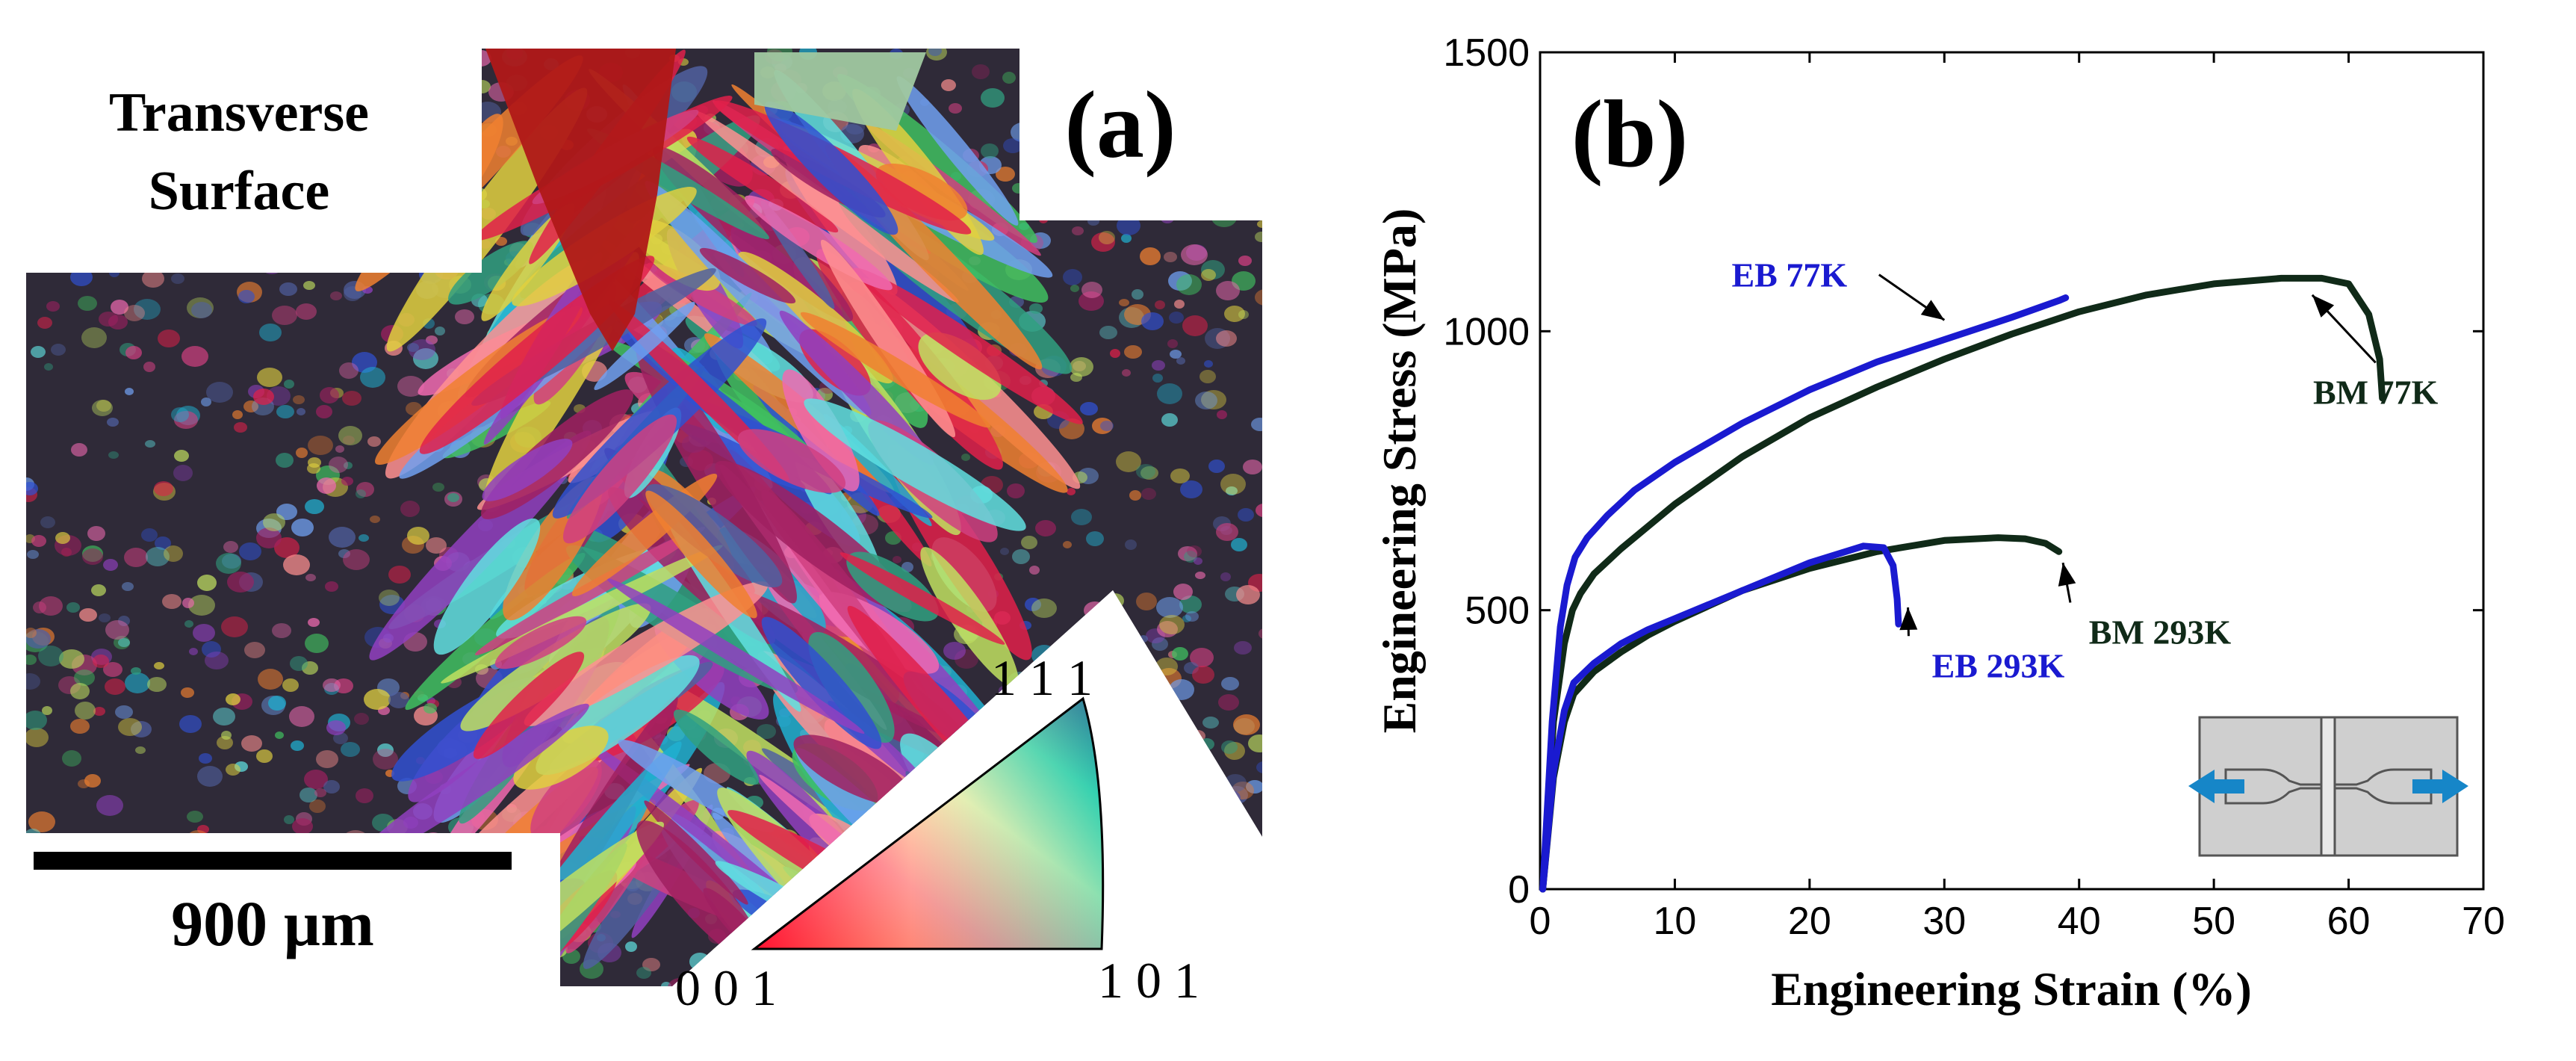 This screenshot has height=1061, width=2576. What do you see at coordinates (239, 112) in the screenshot?
I see `surface-label-line1: Transverse` at bounding box center [239, 112].